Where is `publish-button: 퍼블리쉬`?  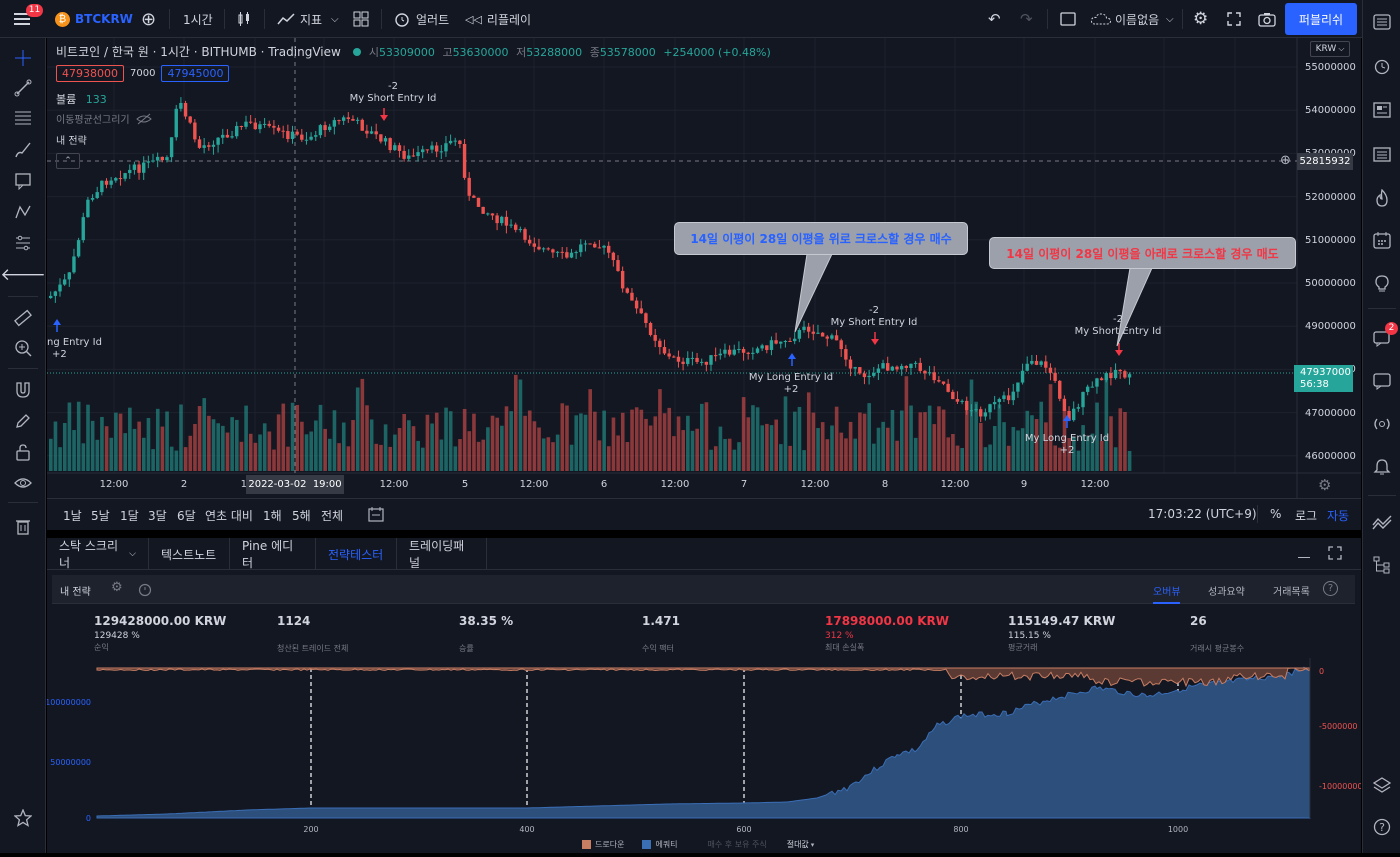 publish-button: 퍼블리쉬 is located at coordinates (1321, 19).